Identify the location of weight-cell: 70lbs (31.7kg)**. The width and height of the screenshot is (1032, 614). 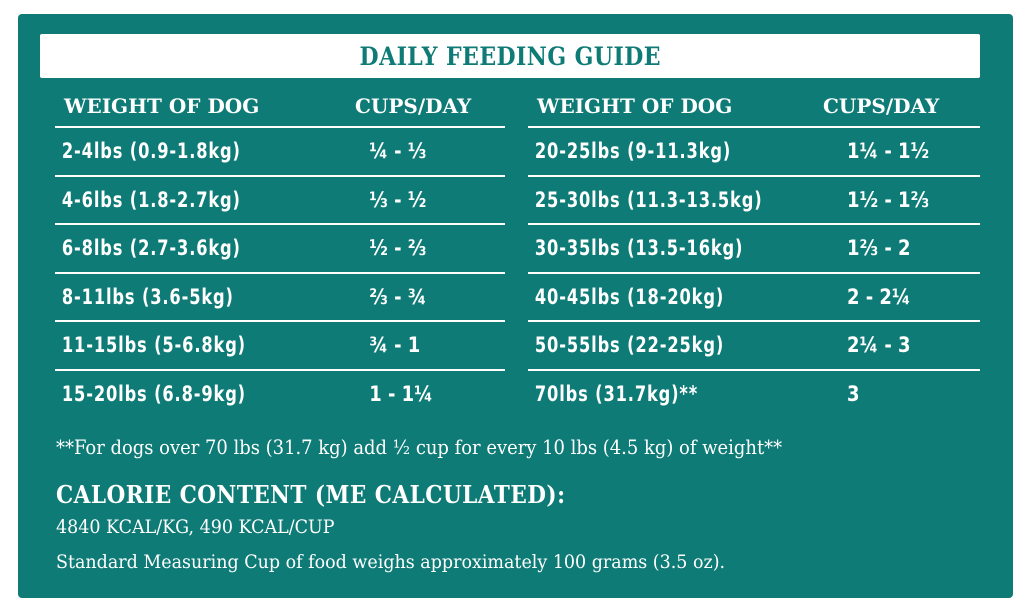
(616, 393).